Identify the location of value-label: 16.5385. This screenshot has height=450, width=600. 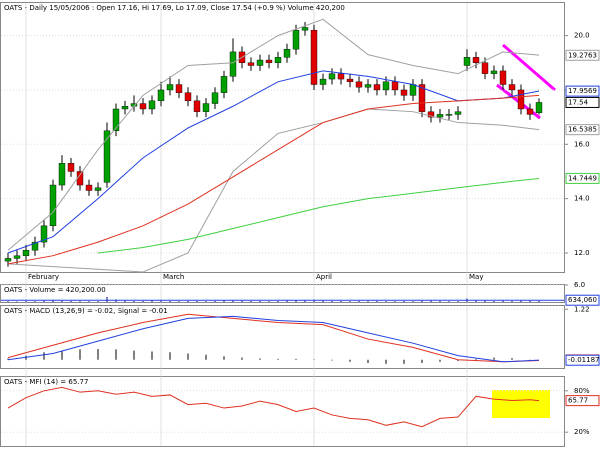
(582, 130).